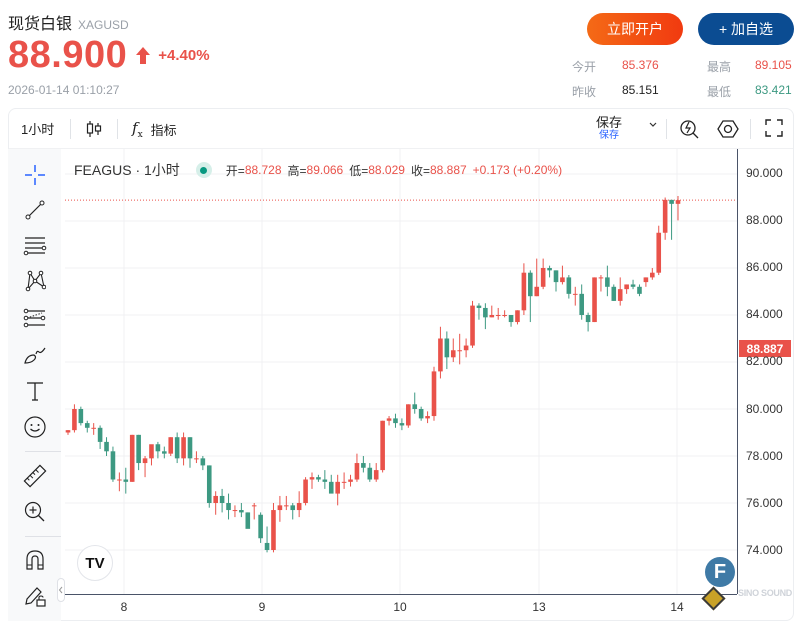 This screenshot has height=621, width=801. What do you see at coordinates (773, 90) in the screenshot?
I see `low-value: 83.421` at bounding box center [773, 90].